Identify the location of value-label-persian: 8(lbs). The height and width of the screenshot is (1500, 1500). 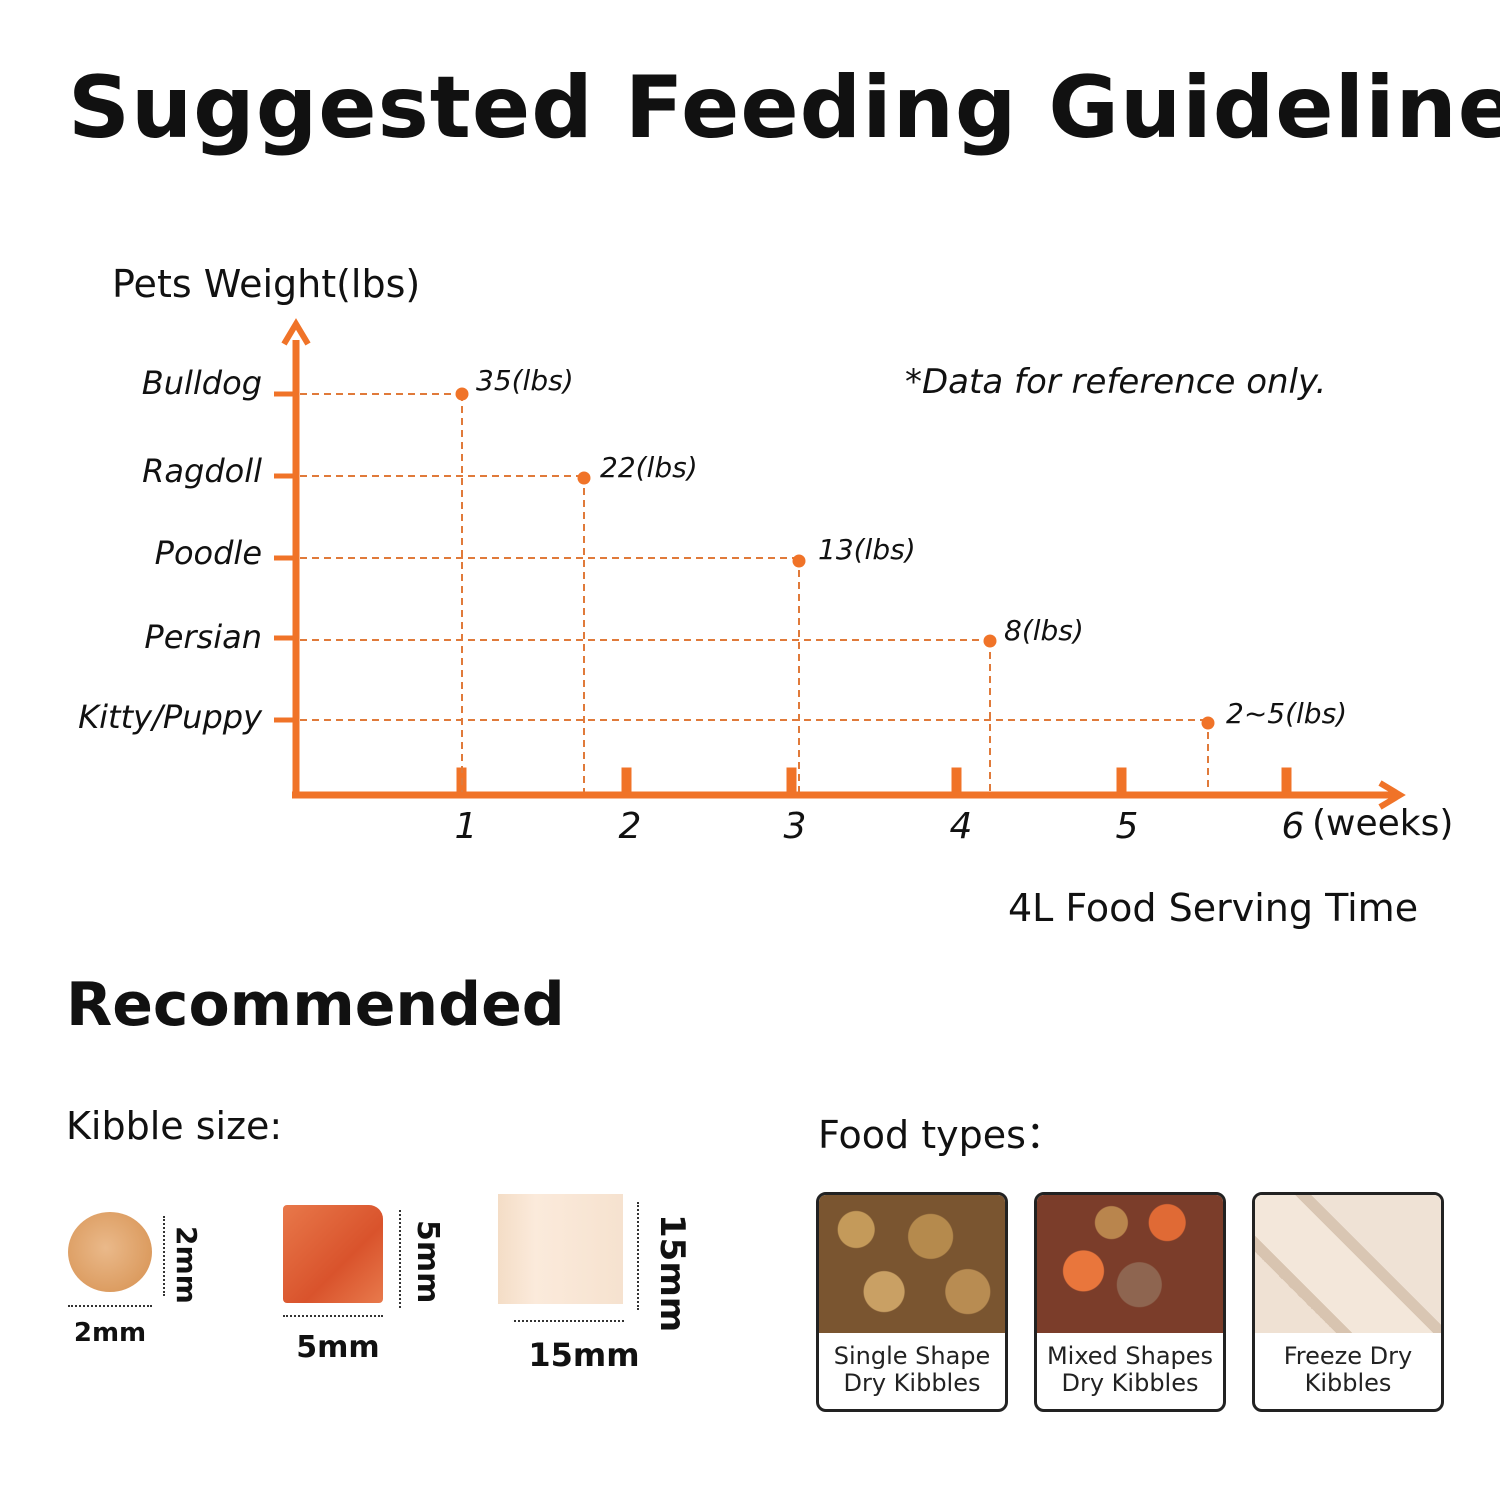
(1044, 630).